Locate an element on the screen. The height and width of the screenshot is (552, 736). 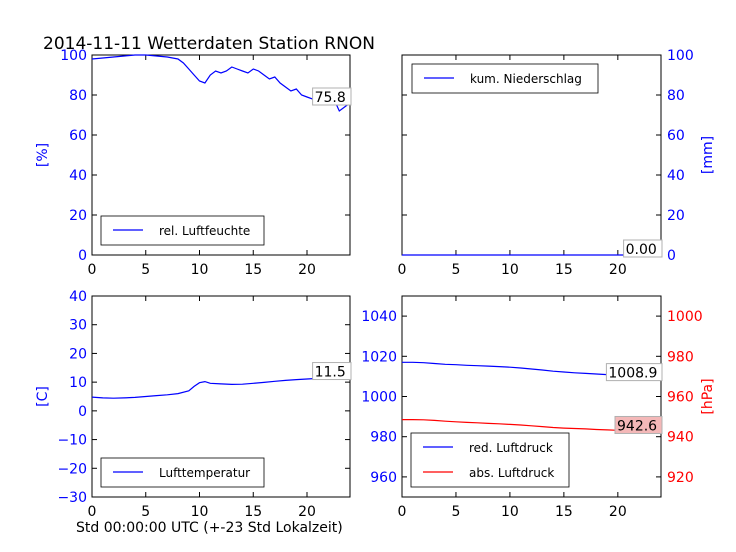
y-tick-label: 30 is located at coordinates (78, 326).